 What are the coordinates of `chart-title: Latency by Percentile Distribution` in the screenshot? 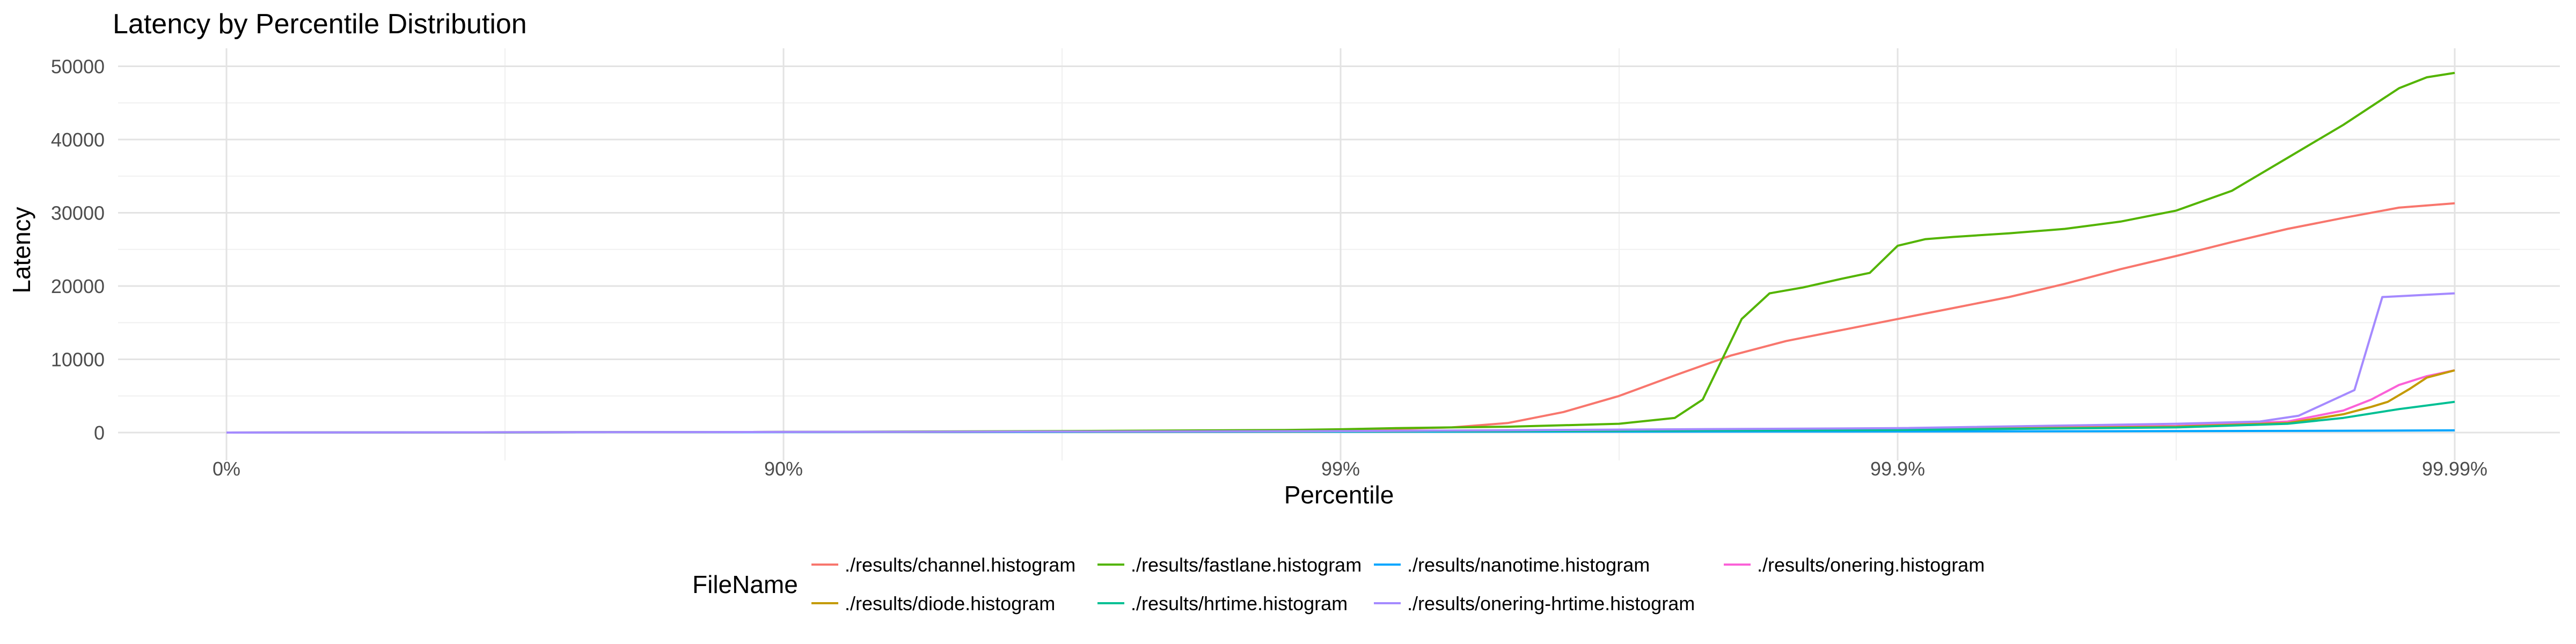 It's located at (320, 24).